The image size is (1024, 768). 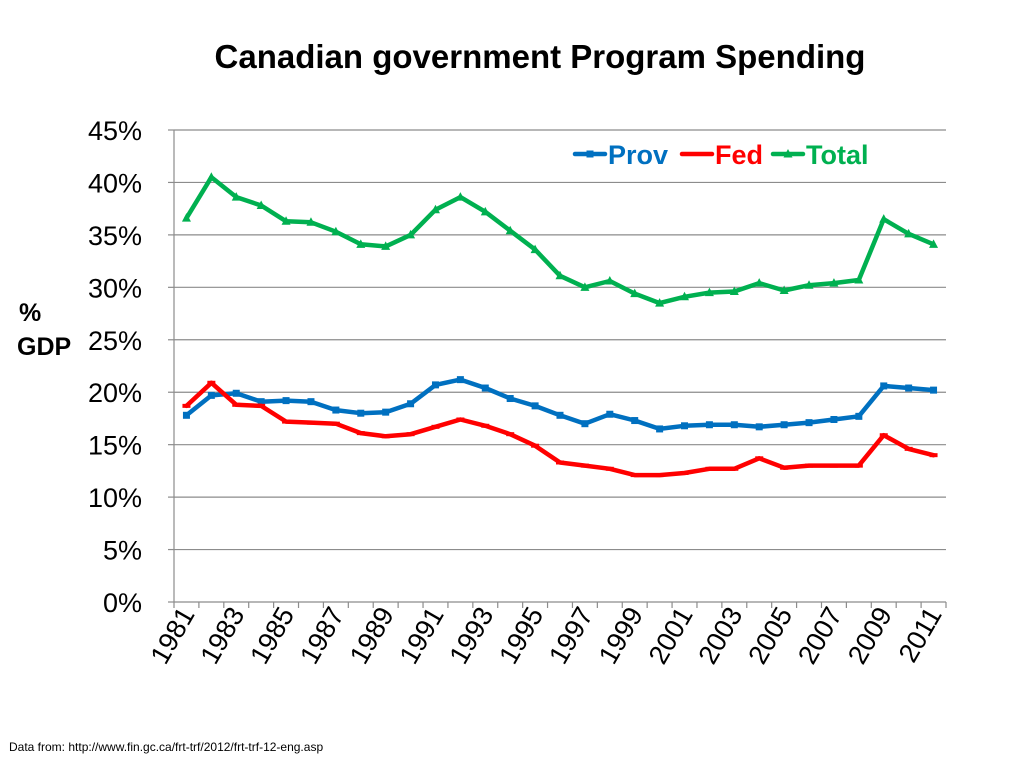 I want to click on y-tick-label: 30%, so click(x=115, y=288).